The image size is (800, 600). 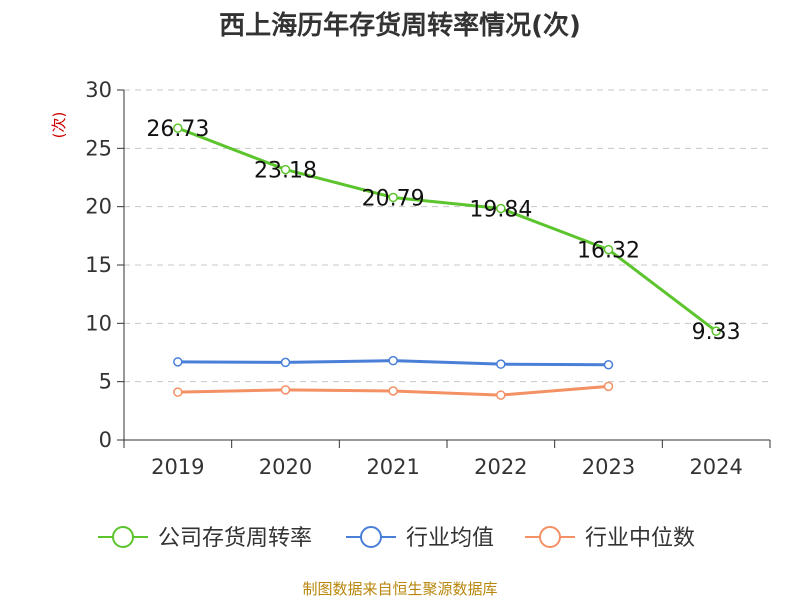 What do you see at coordinates (98, 207) in the screenshot?
I see `y-tick-label: 20` at bounding box center [98, 207].